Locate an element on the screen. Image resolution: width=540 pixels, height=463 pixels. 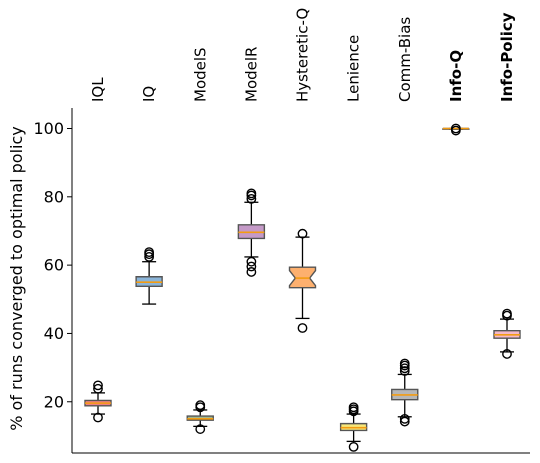
y-tick-label: 100 is located at coordinates (48, 128).